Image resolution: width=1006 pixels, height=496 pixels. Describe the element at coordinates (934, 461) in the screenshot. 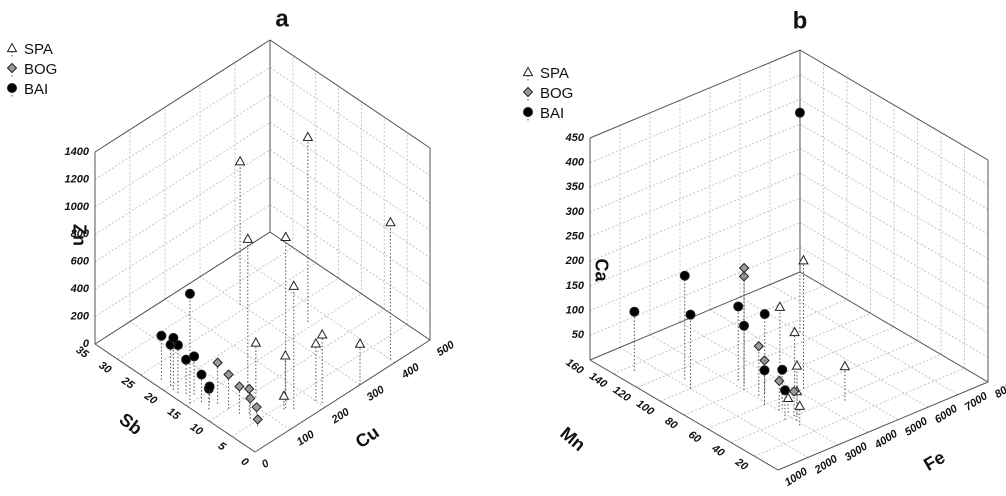

I see `axis-label: Fe` at that location.